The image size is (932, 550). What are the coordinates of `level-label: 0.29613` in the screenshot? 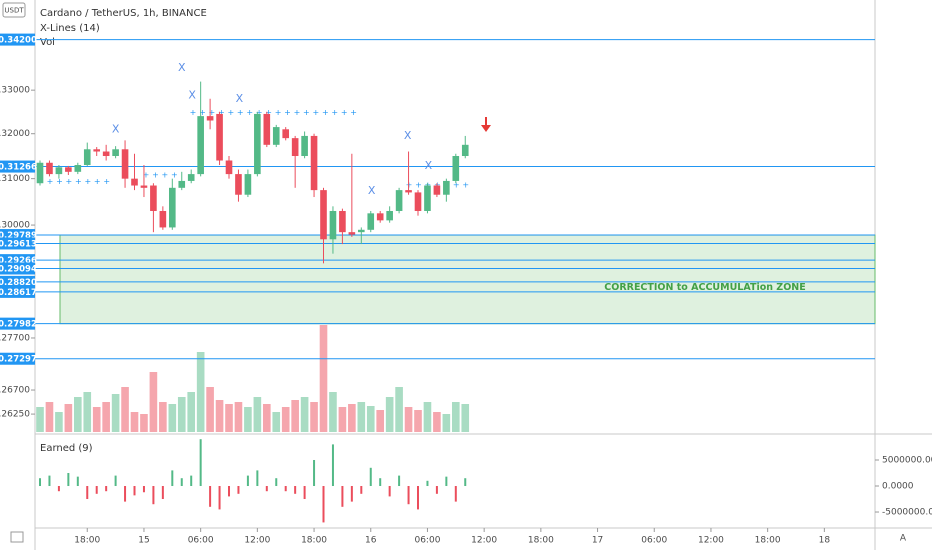 It's located at (18, 244).